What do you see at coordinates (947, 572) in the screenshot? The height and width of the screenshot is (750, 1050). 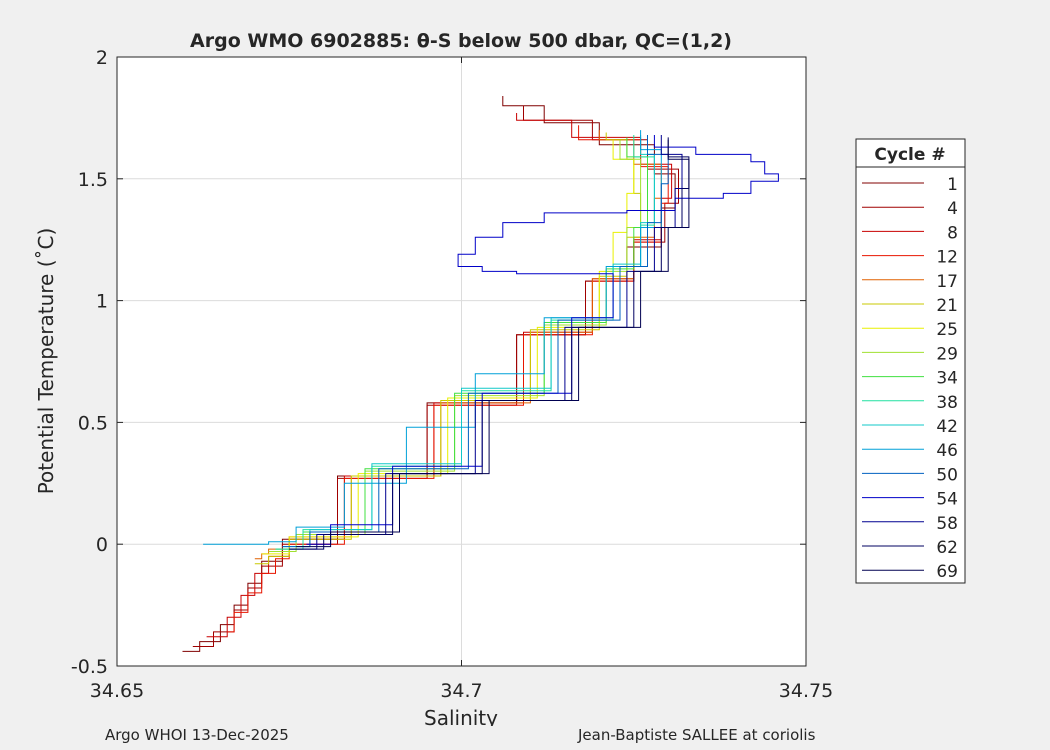 I see `legend-label-cycle-69: 69` at bounding box center [947, 572].